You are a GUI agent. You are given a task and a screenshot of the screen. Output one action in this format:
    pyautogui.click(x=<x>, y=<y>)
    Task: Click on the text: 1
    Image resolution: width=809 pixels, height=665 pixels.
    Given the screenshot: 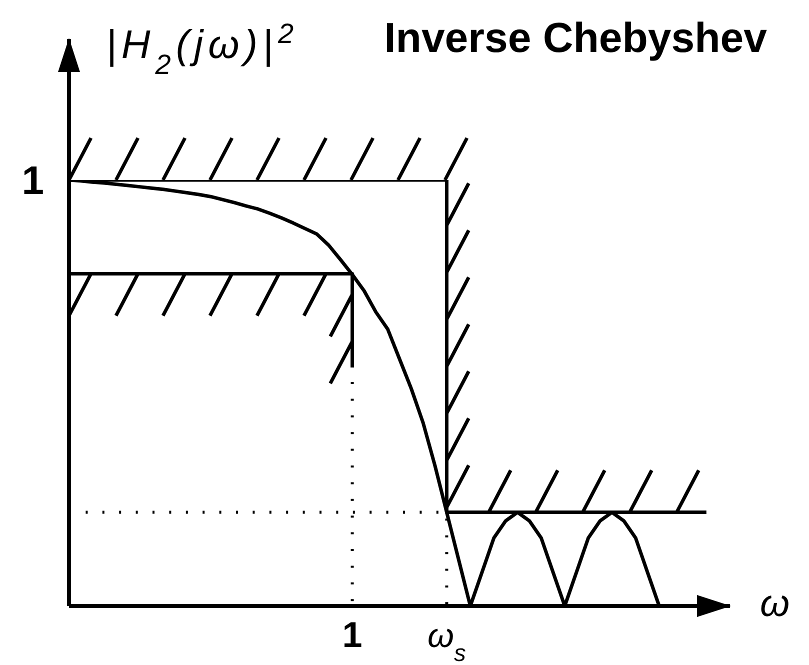 What is the action you would take?
    pyautogui.click(x=33, y=181)
    